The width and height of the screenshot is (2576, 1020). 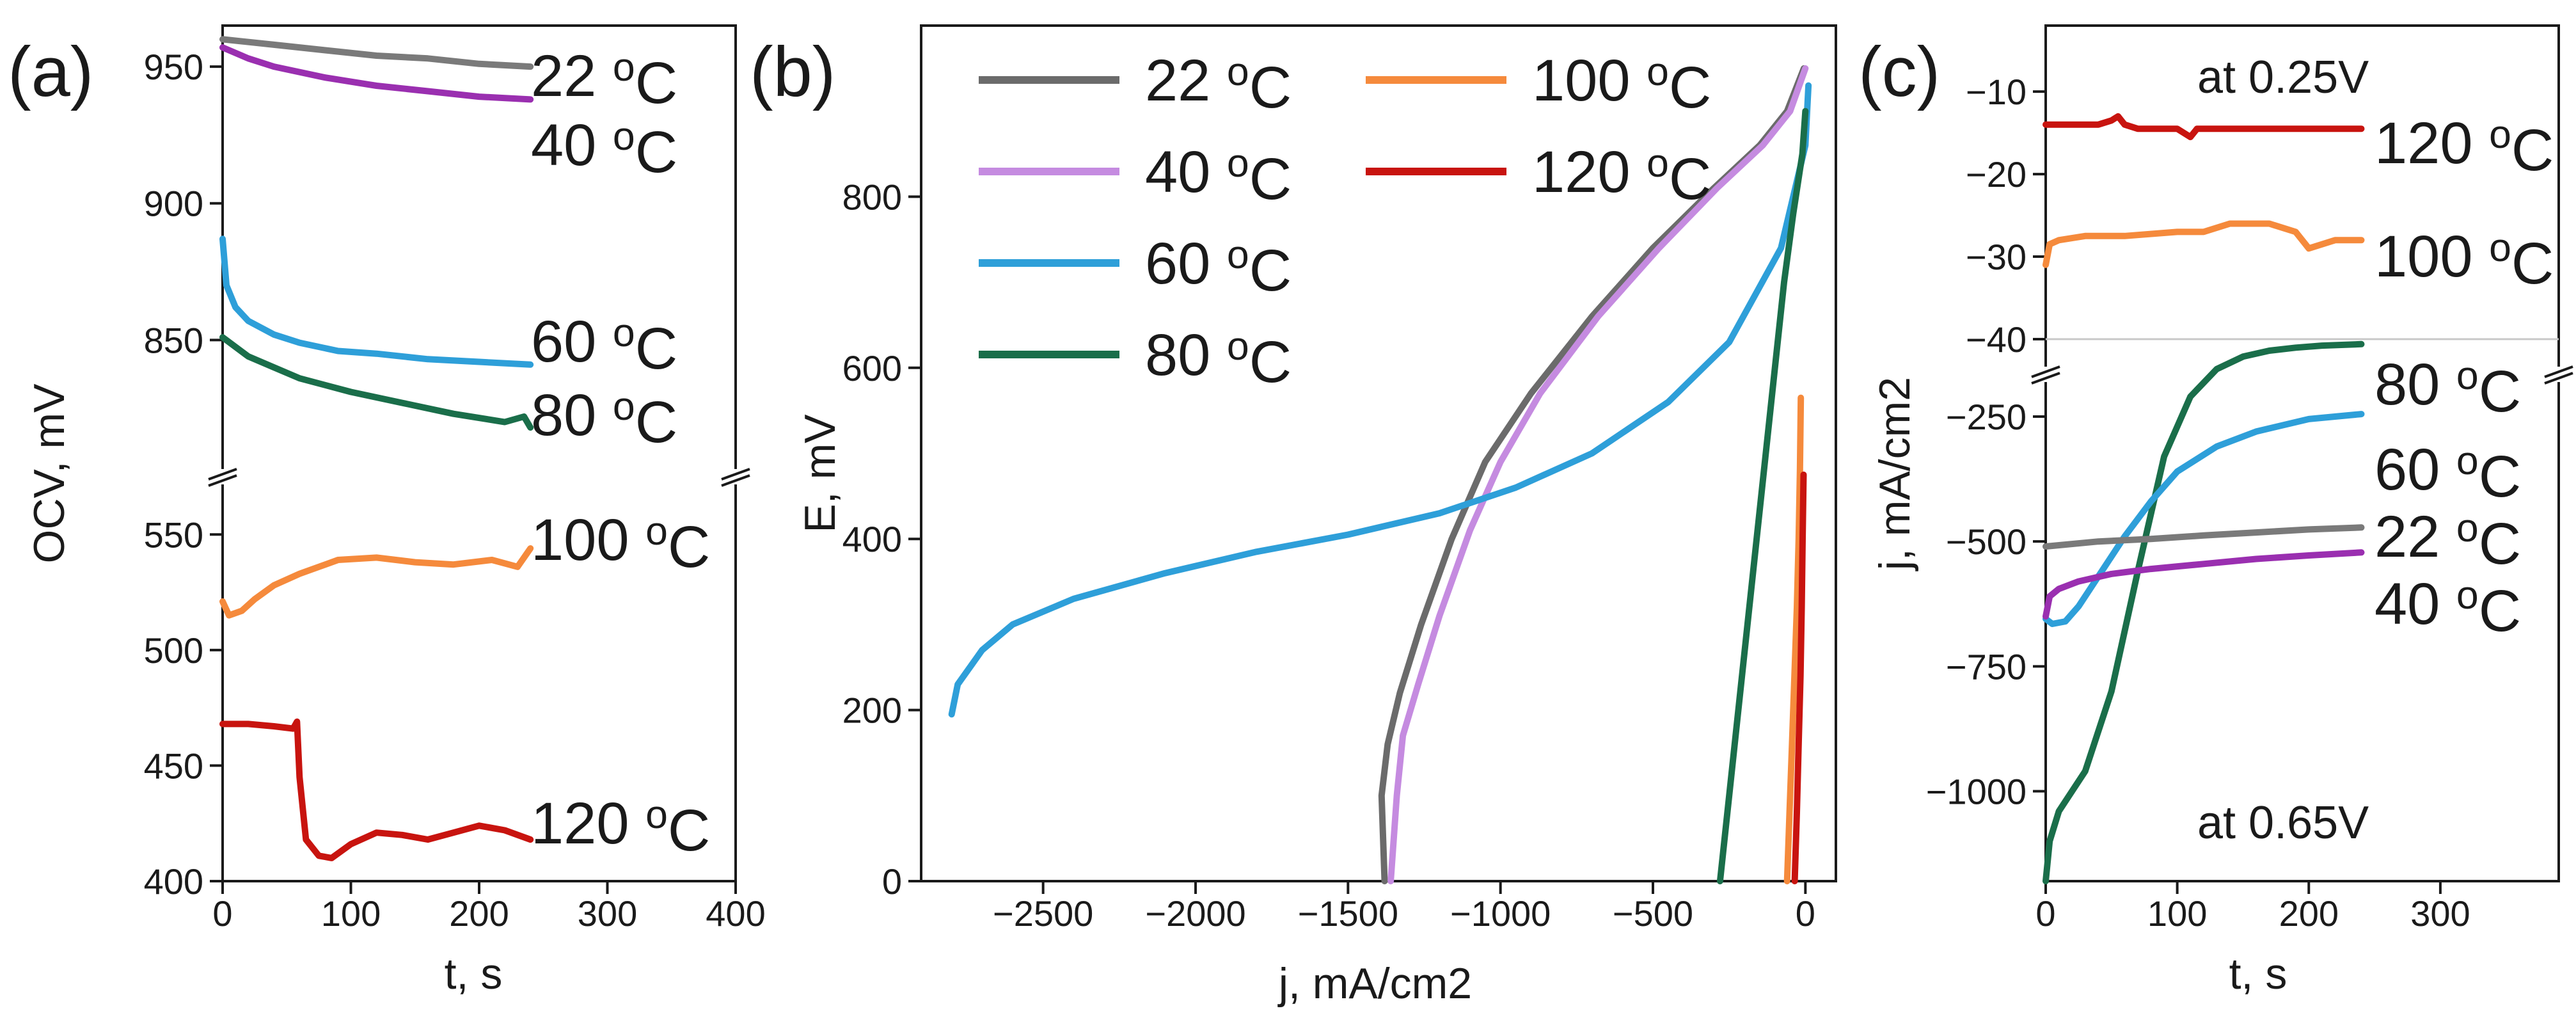 I want to click on panel-a-series-60-oc, so click(x=376, y=302).